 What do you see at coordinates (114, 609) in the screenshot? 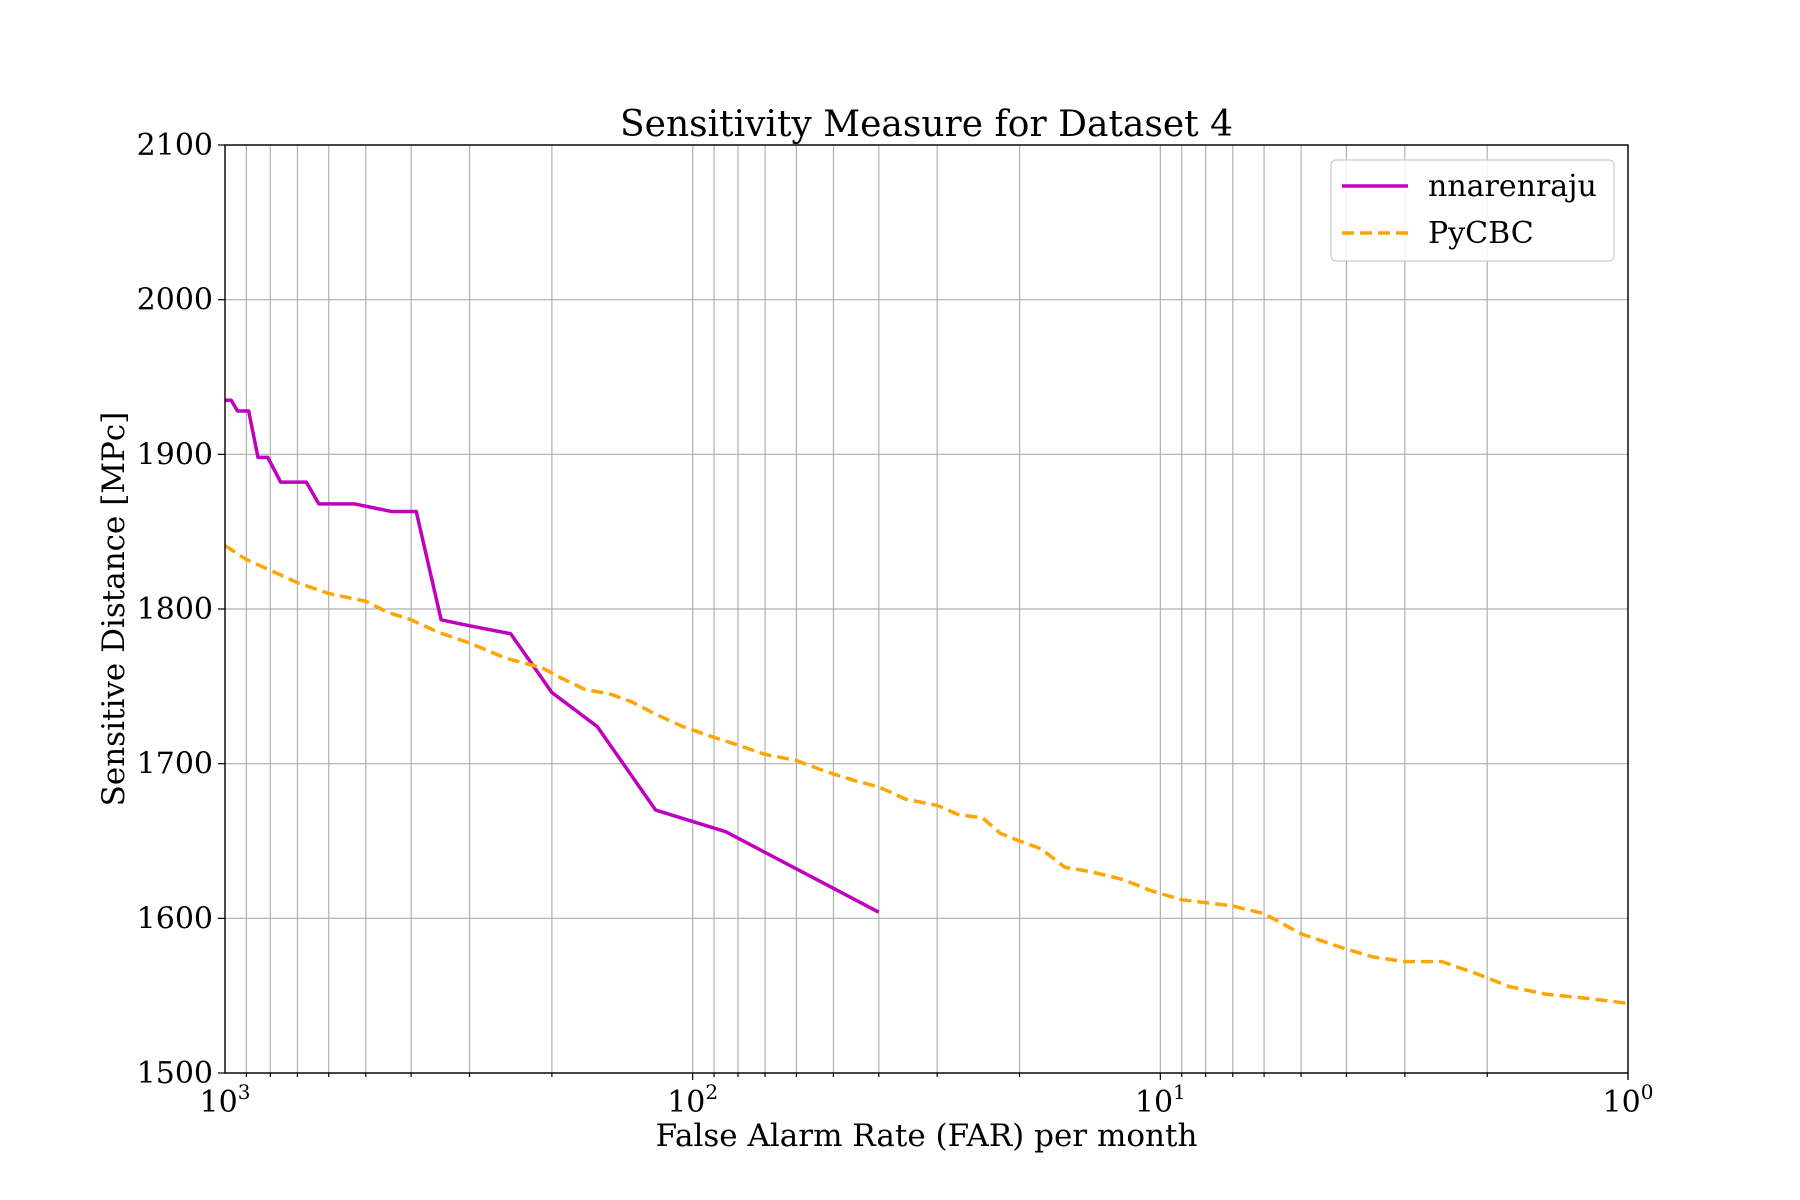
I see `y-axis-label: Sensitive Distance [MPc]` at bounding box center [114, 609].